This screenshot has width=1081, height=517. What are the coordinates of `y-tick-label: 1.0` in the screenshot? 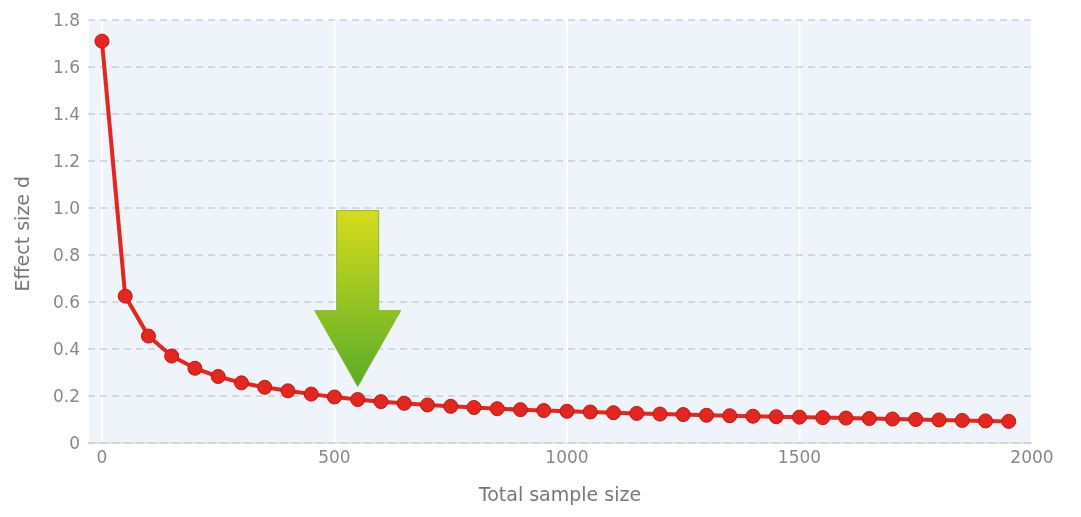 It's located at (66, 208).